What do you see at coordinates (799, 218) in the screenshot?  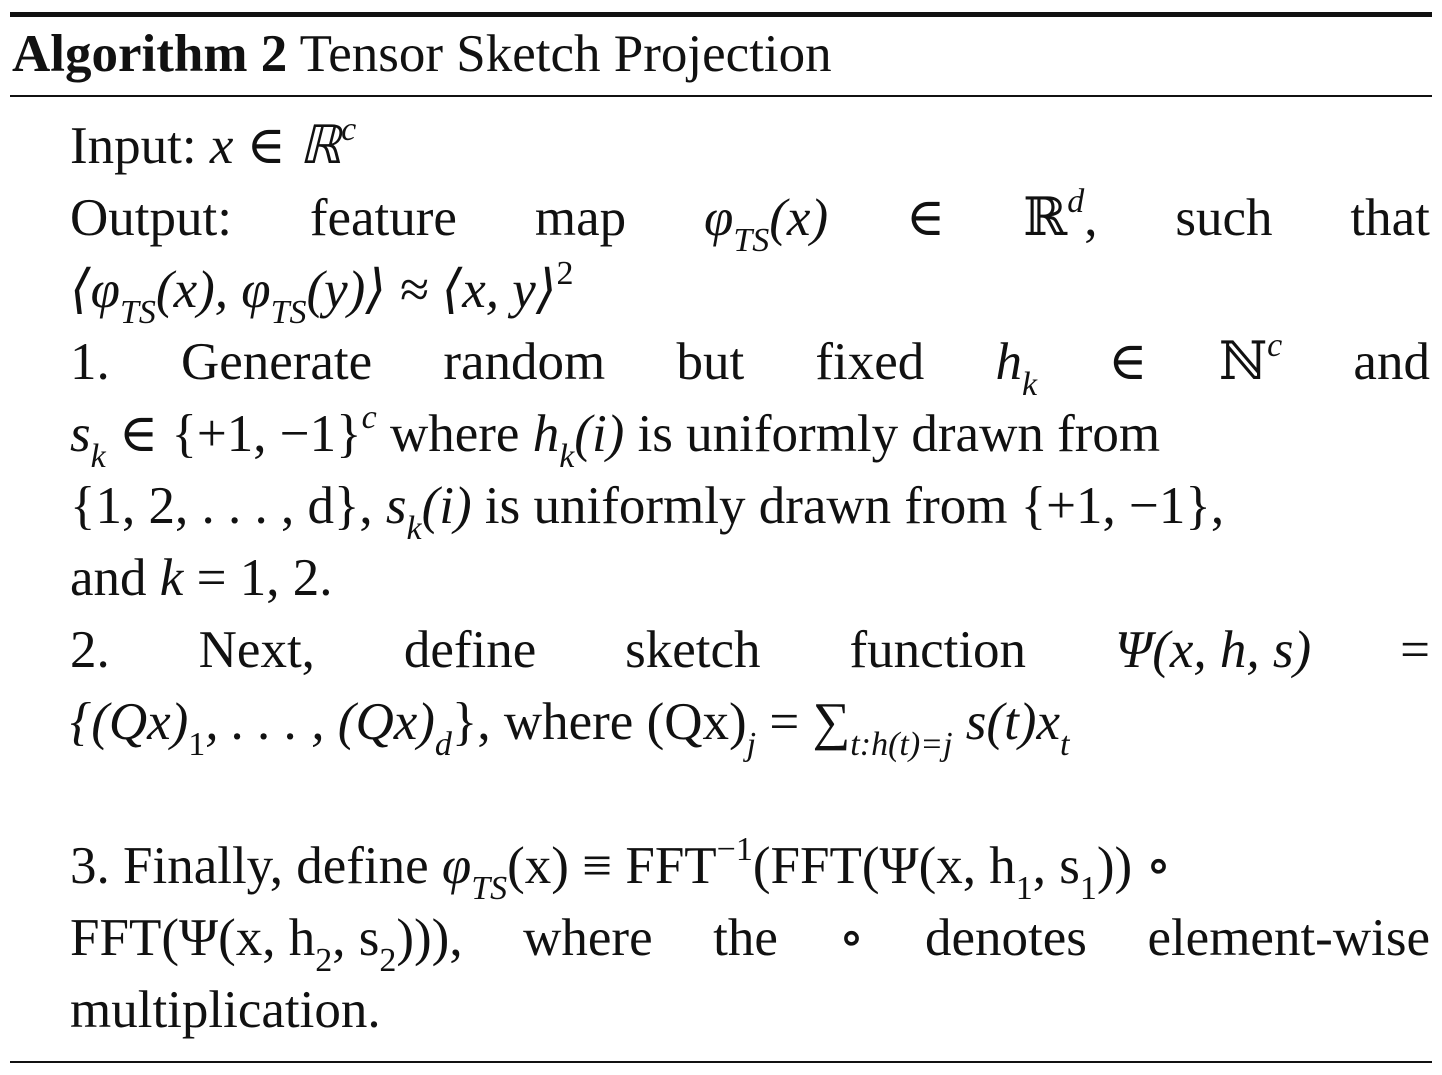 I see `phi-arg: (x)` at bounding box center [799, 218].